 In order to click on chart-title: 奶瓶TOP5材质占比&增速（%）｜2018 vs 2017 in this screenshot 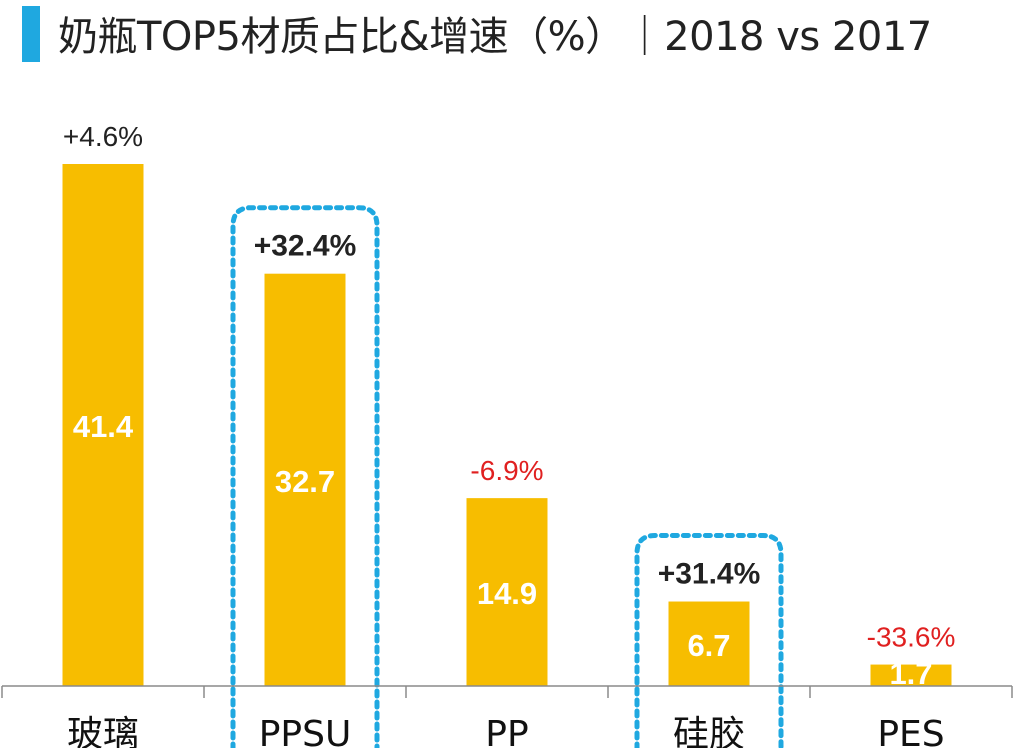, I will do `click(495, 37)`.